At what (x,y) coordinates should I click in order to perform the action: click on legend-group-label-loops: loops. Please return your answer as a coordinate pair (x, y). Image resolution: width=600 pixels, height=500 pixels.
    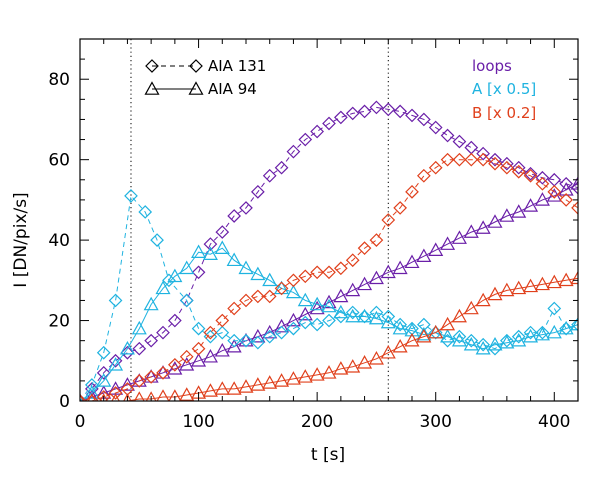
    Looking at the image, I should click on (492, 66).